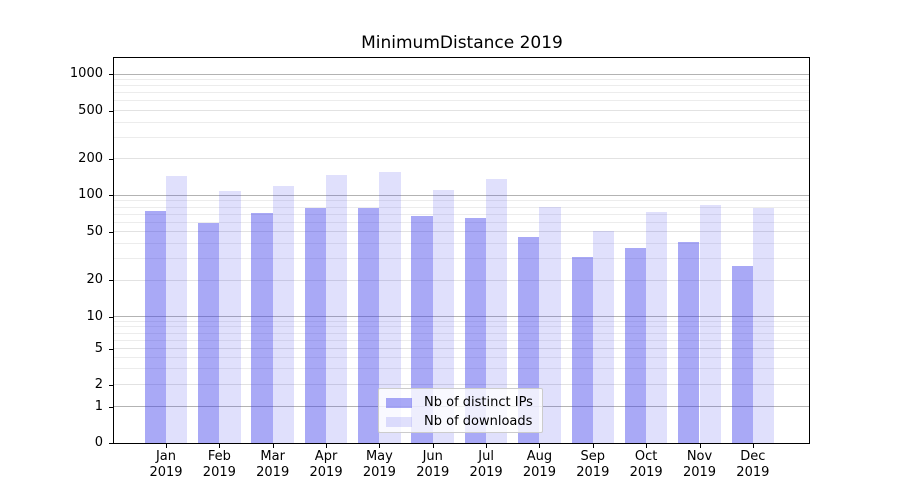 This screenshot has height=500, width=900. I want to click on x-tick-label: Feb 2019, so click(219, 464).